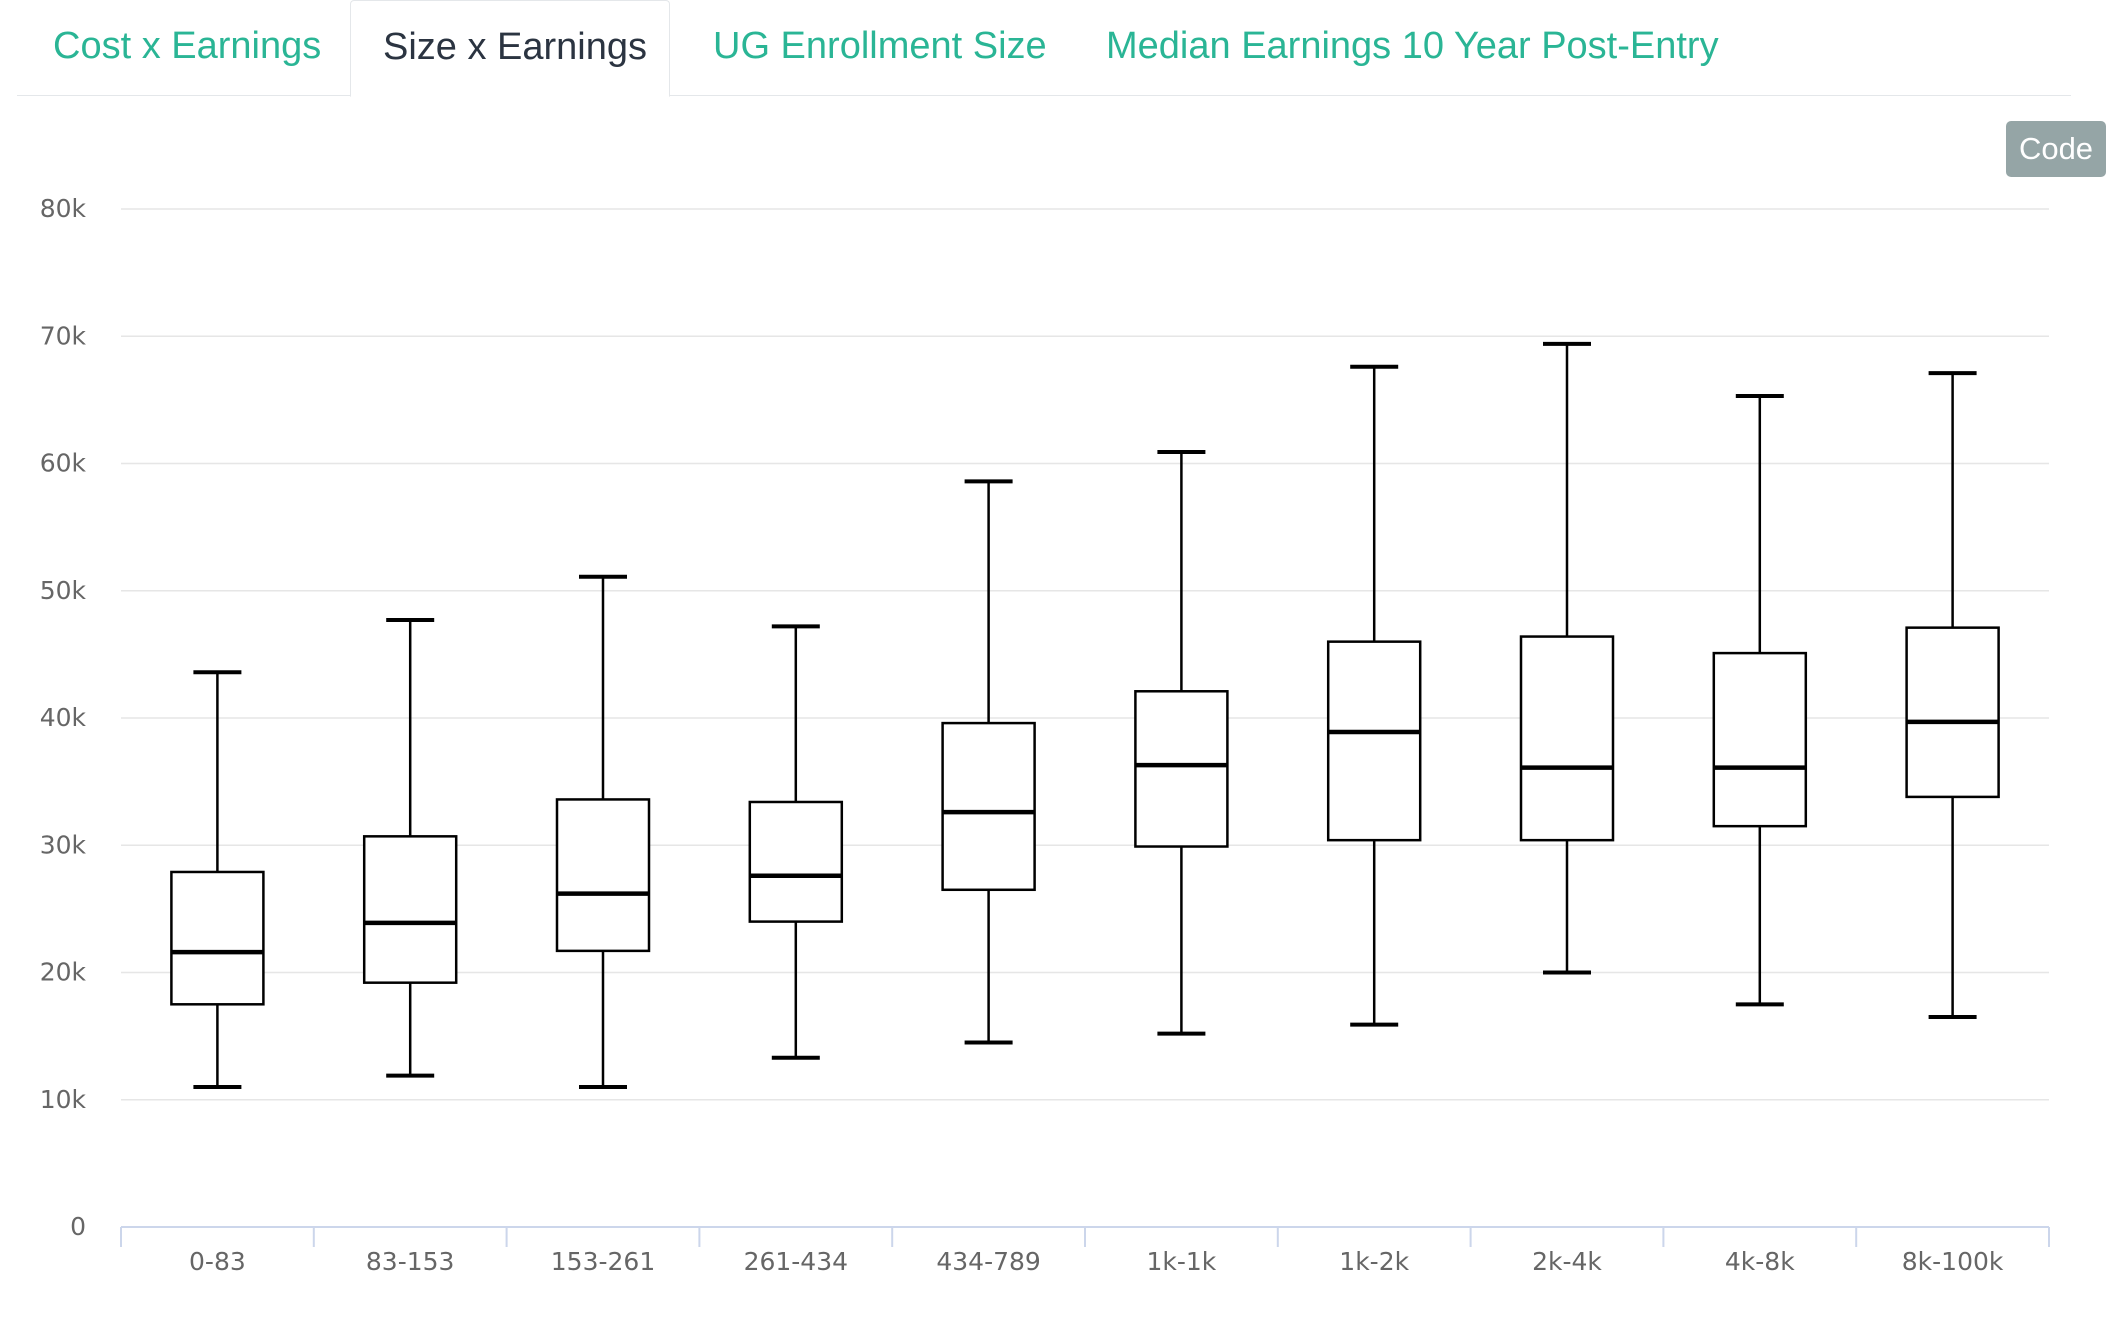 The image size is (2113, 1318). Describe the element at coordinates (63, 590) in the screenshot. I see `y-tick-label: 50k` at that location.